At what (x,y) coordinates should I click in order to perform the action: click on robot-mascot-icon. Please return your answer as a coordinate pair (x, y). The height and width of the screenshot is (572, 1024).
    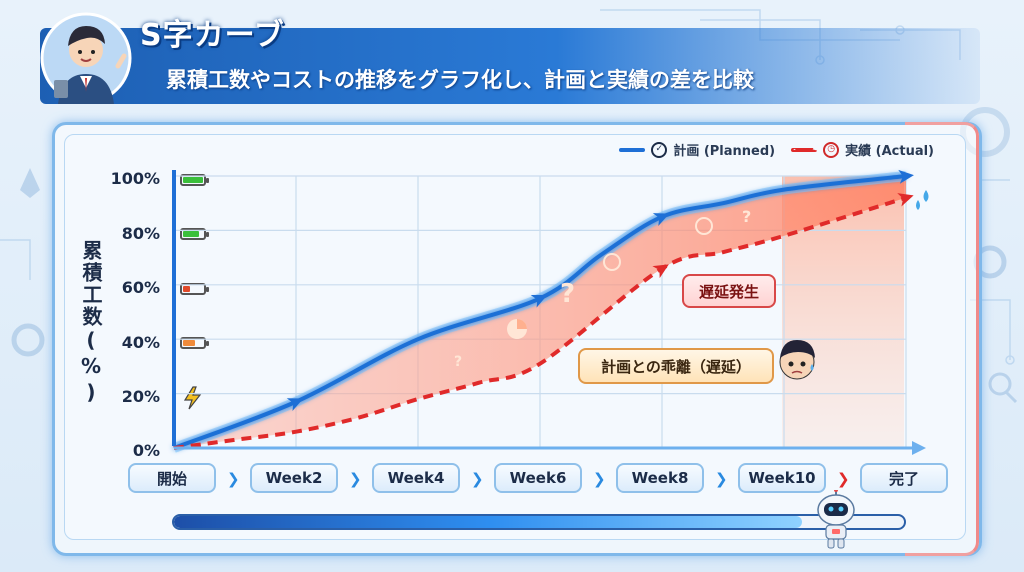
    Looking at the image, I should click on (836, 519).